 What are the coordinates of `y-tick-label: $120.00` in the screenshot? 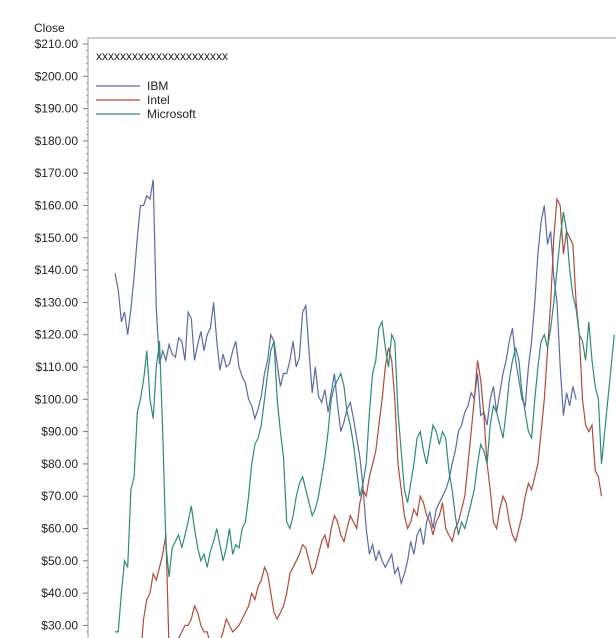 It's located at (57, 335).